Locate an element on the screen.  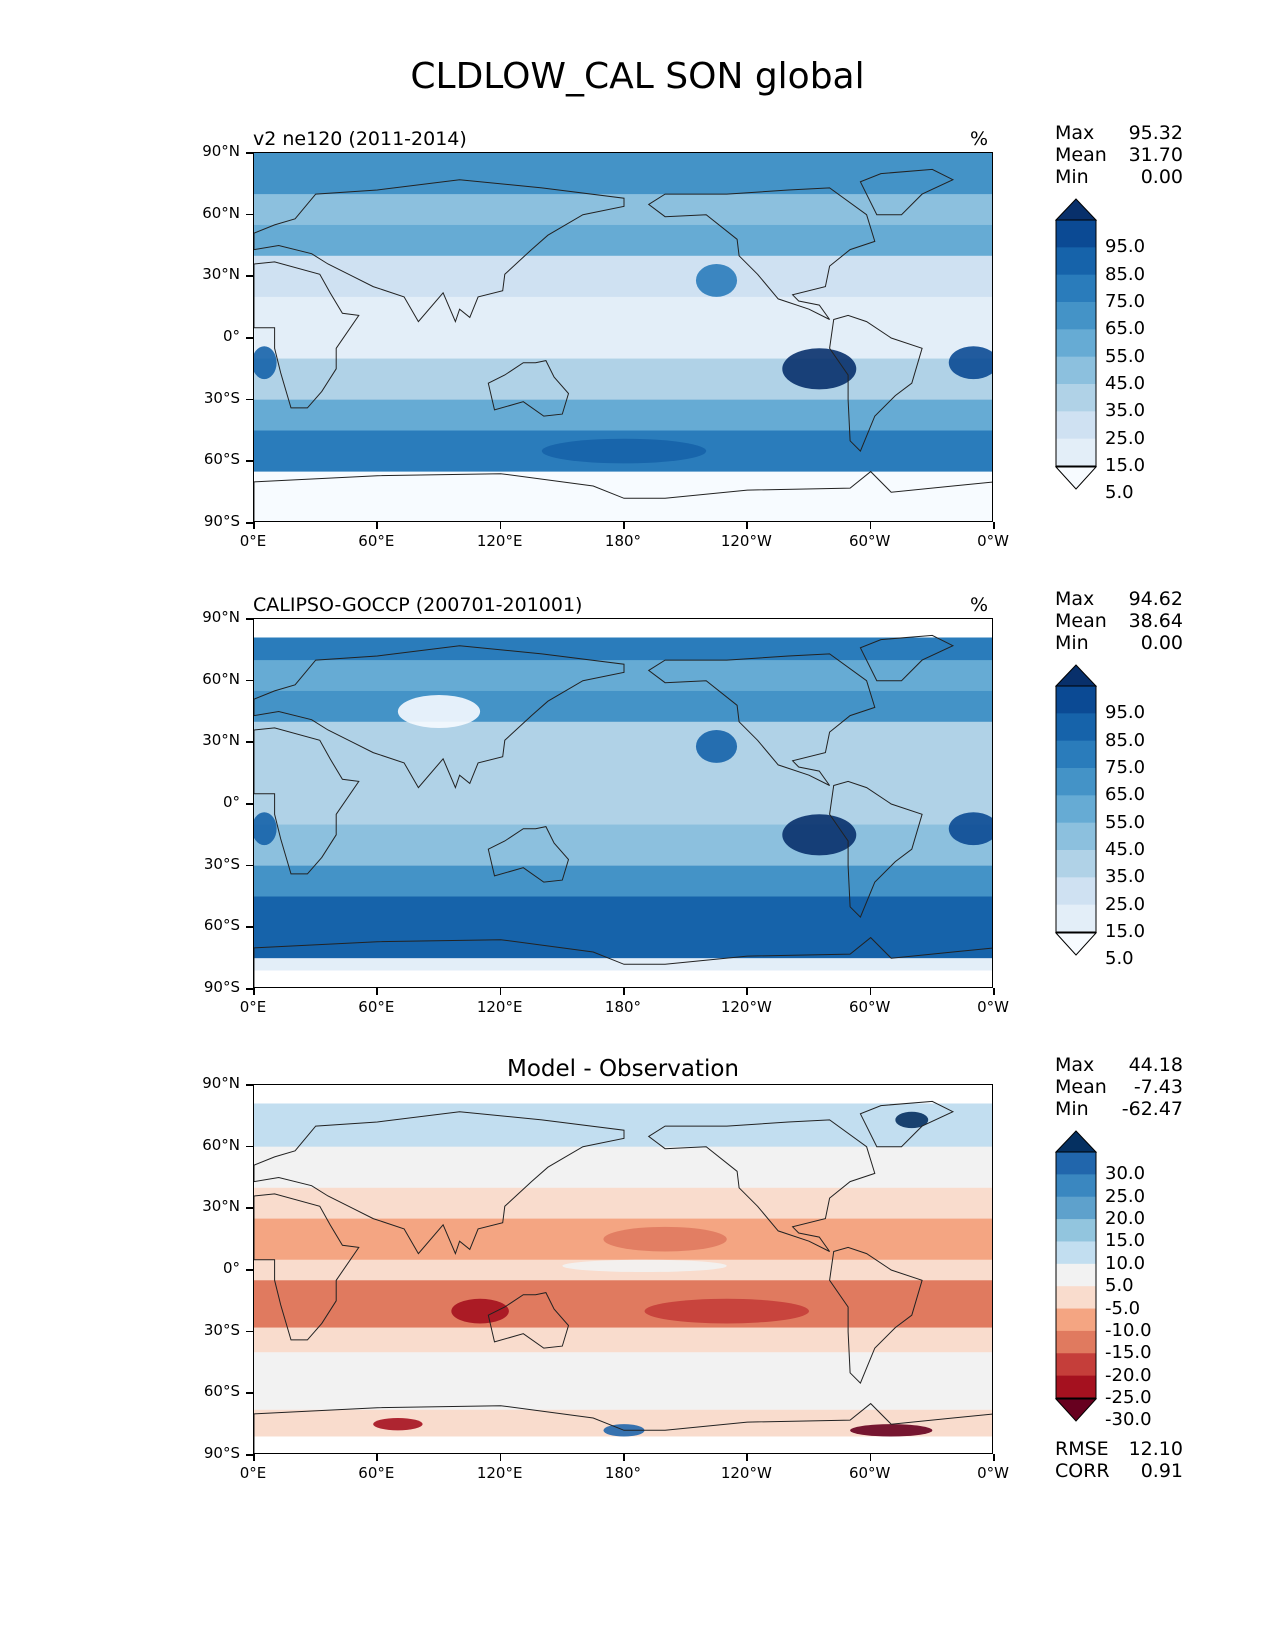
stat-row: RMSE 12.10 is located at coordinates (1119, 1449).